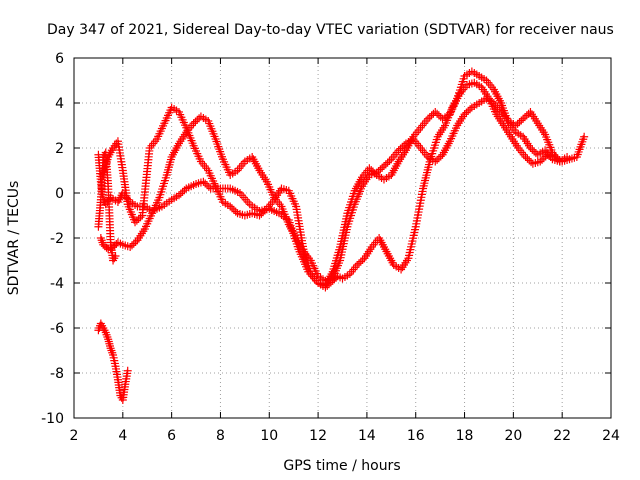 The height and width of the screenshot is (480, 640). What do you see at coordinates (59, 194) in the screenshot?
I see `y-tick-label: 0` at bounding box center [59, 194].